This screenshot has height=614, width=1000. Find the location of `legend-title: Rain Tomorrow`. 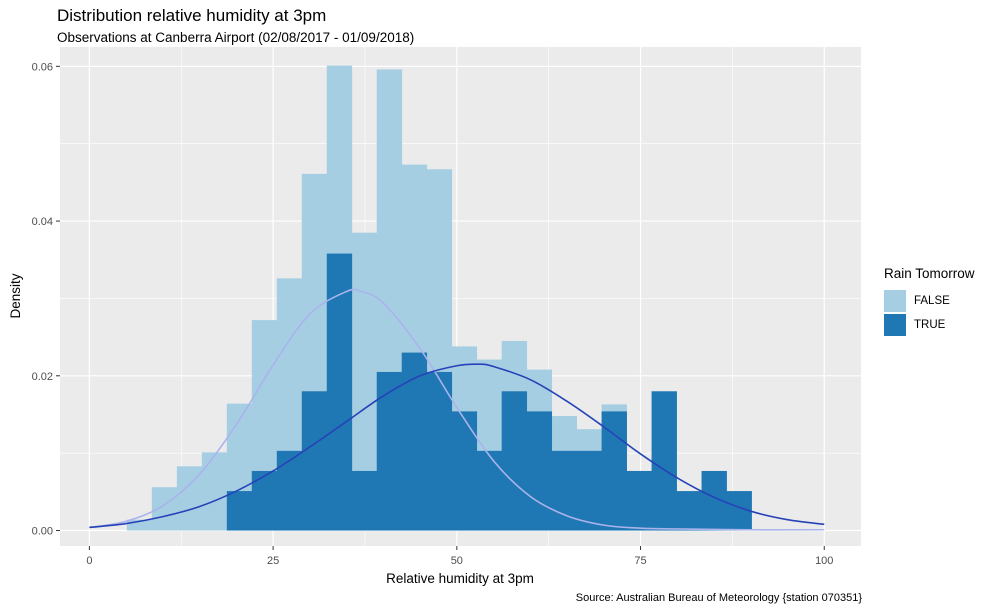

legend-title: Rain Tomorrow is located at coordinates (929, 273).